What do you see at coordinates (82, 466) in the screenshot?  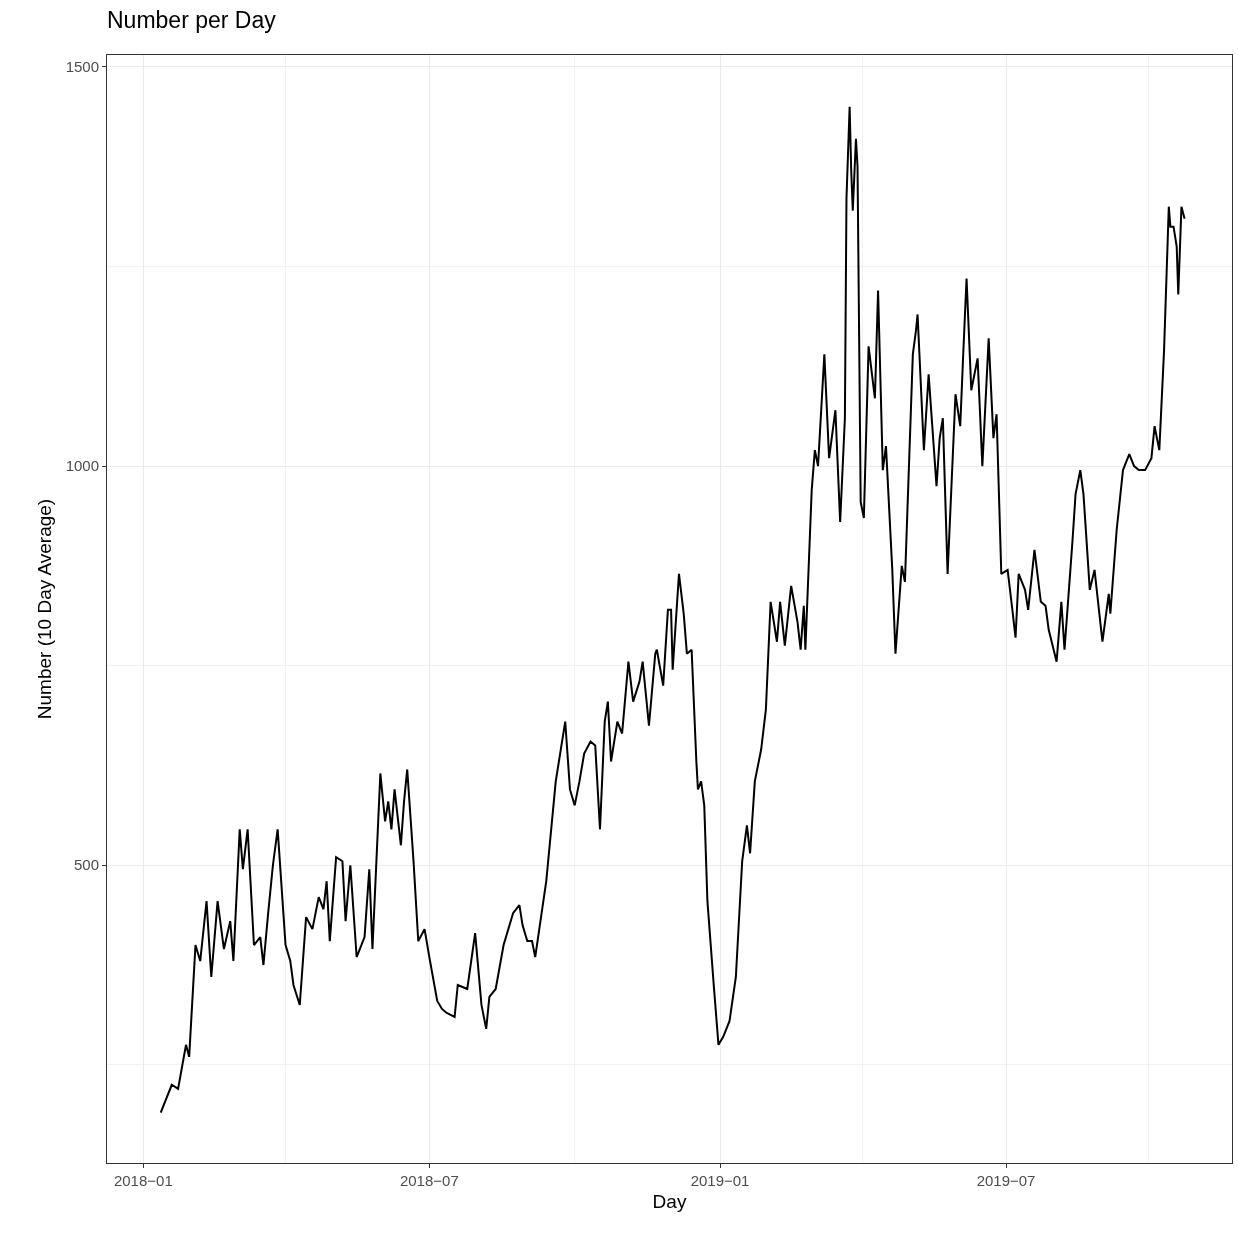 I see `y-tick-label: 1000` at bounding box center [82, 466].